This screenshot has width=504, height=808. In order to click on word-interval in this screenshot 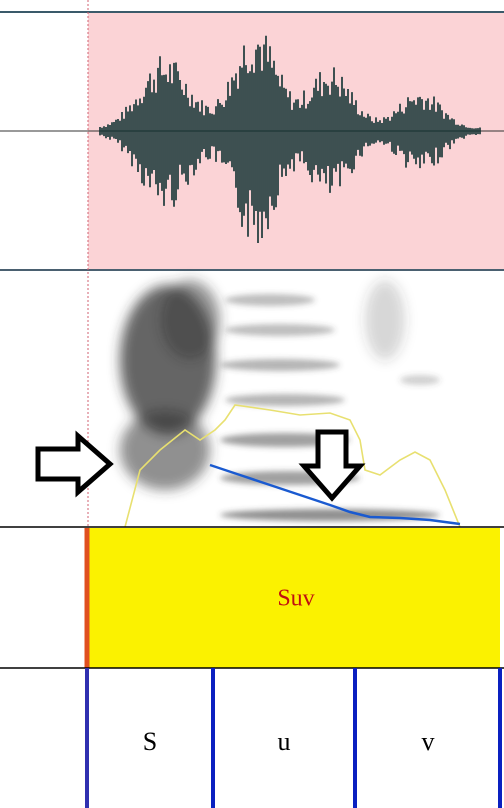, I will do `click(294, 598)`.